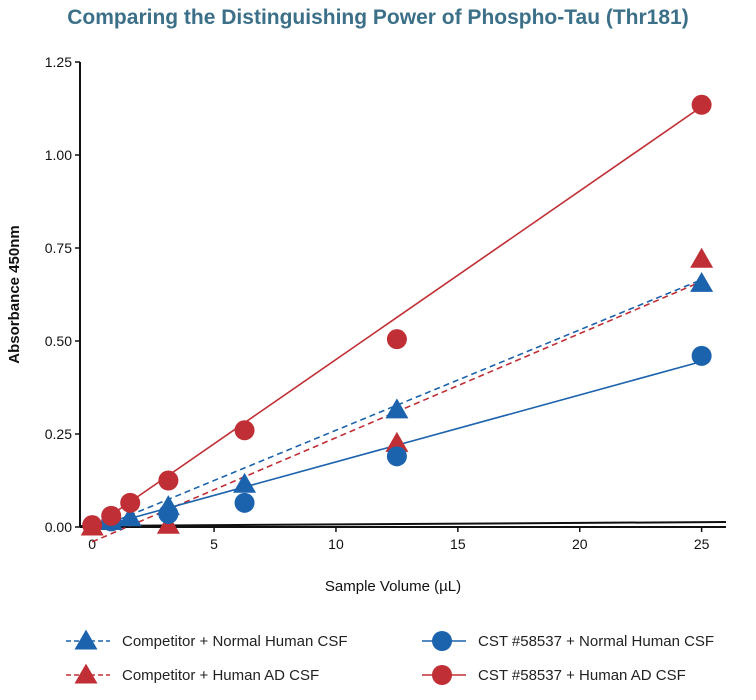 The height and width of the screenshot is (700, 756). Describe the element at coordinates (58, 434) in the screenshot. I see `y-tick-label: 0.25` at that location.